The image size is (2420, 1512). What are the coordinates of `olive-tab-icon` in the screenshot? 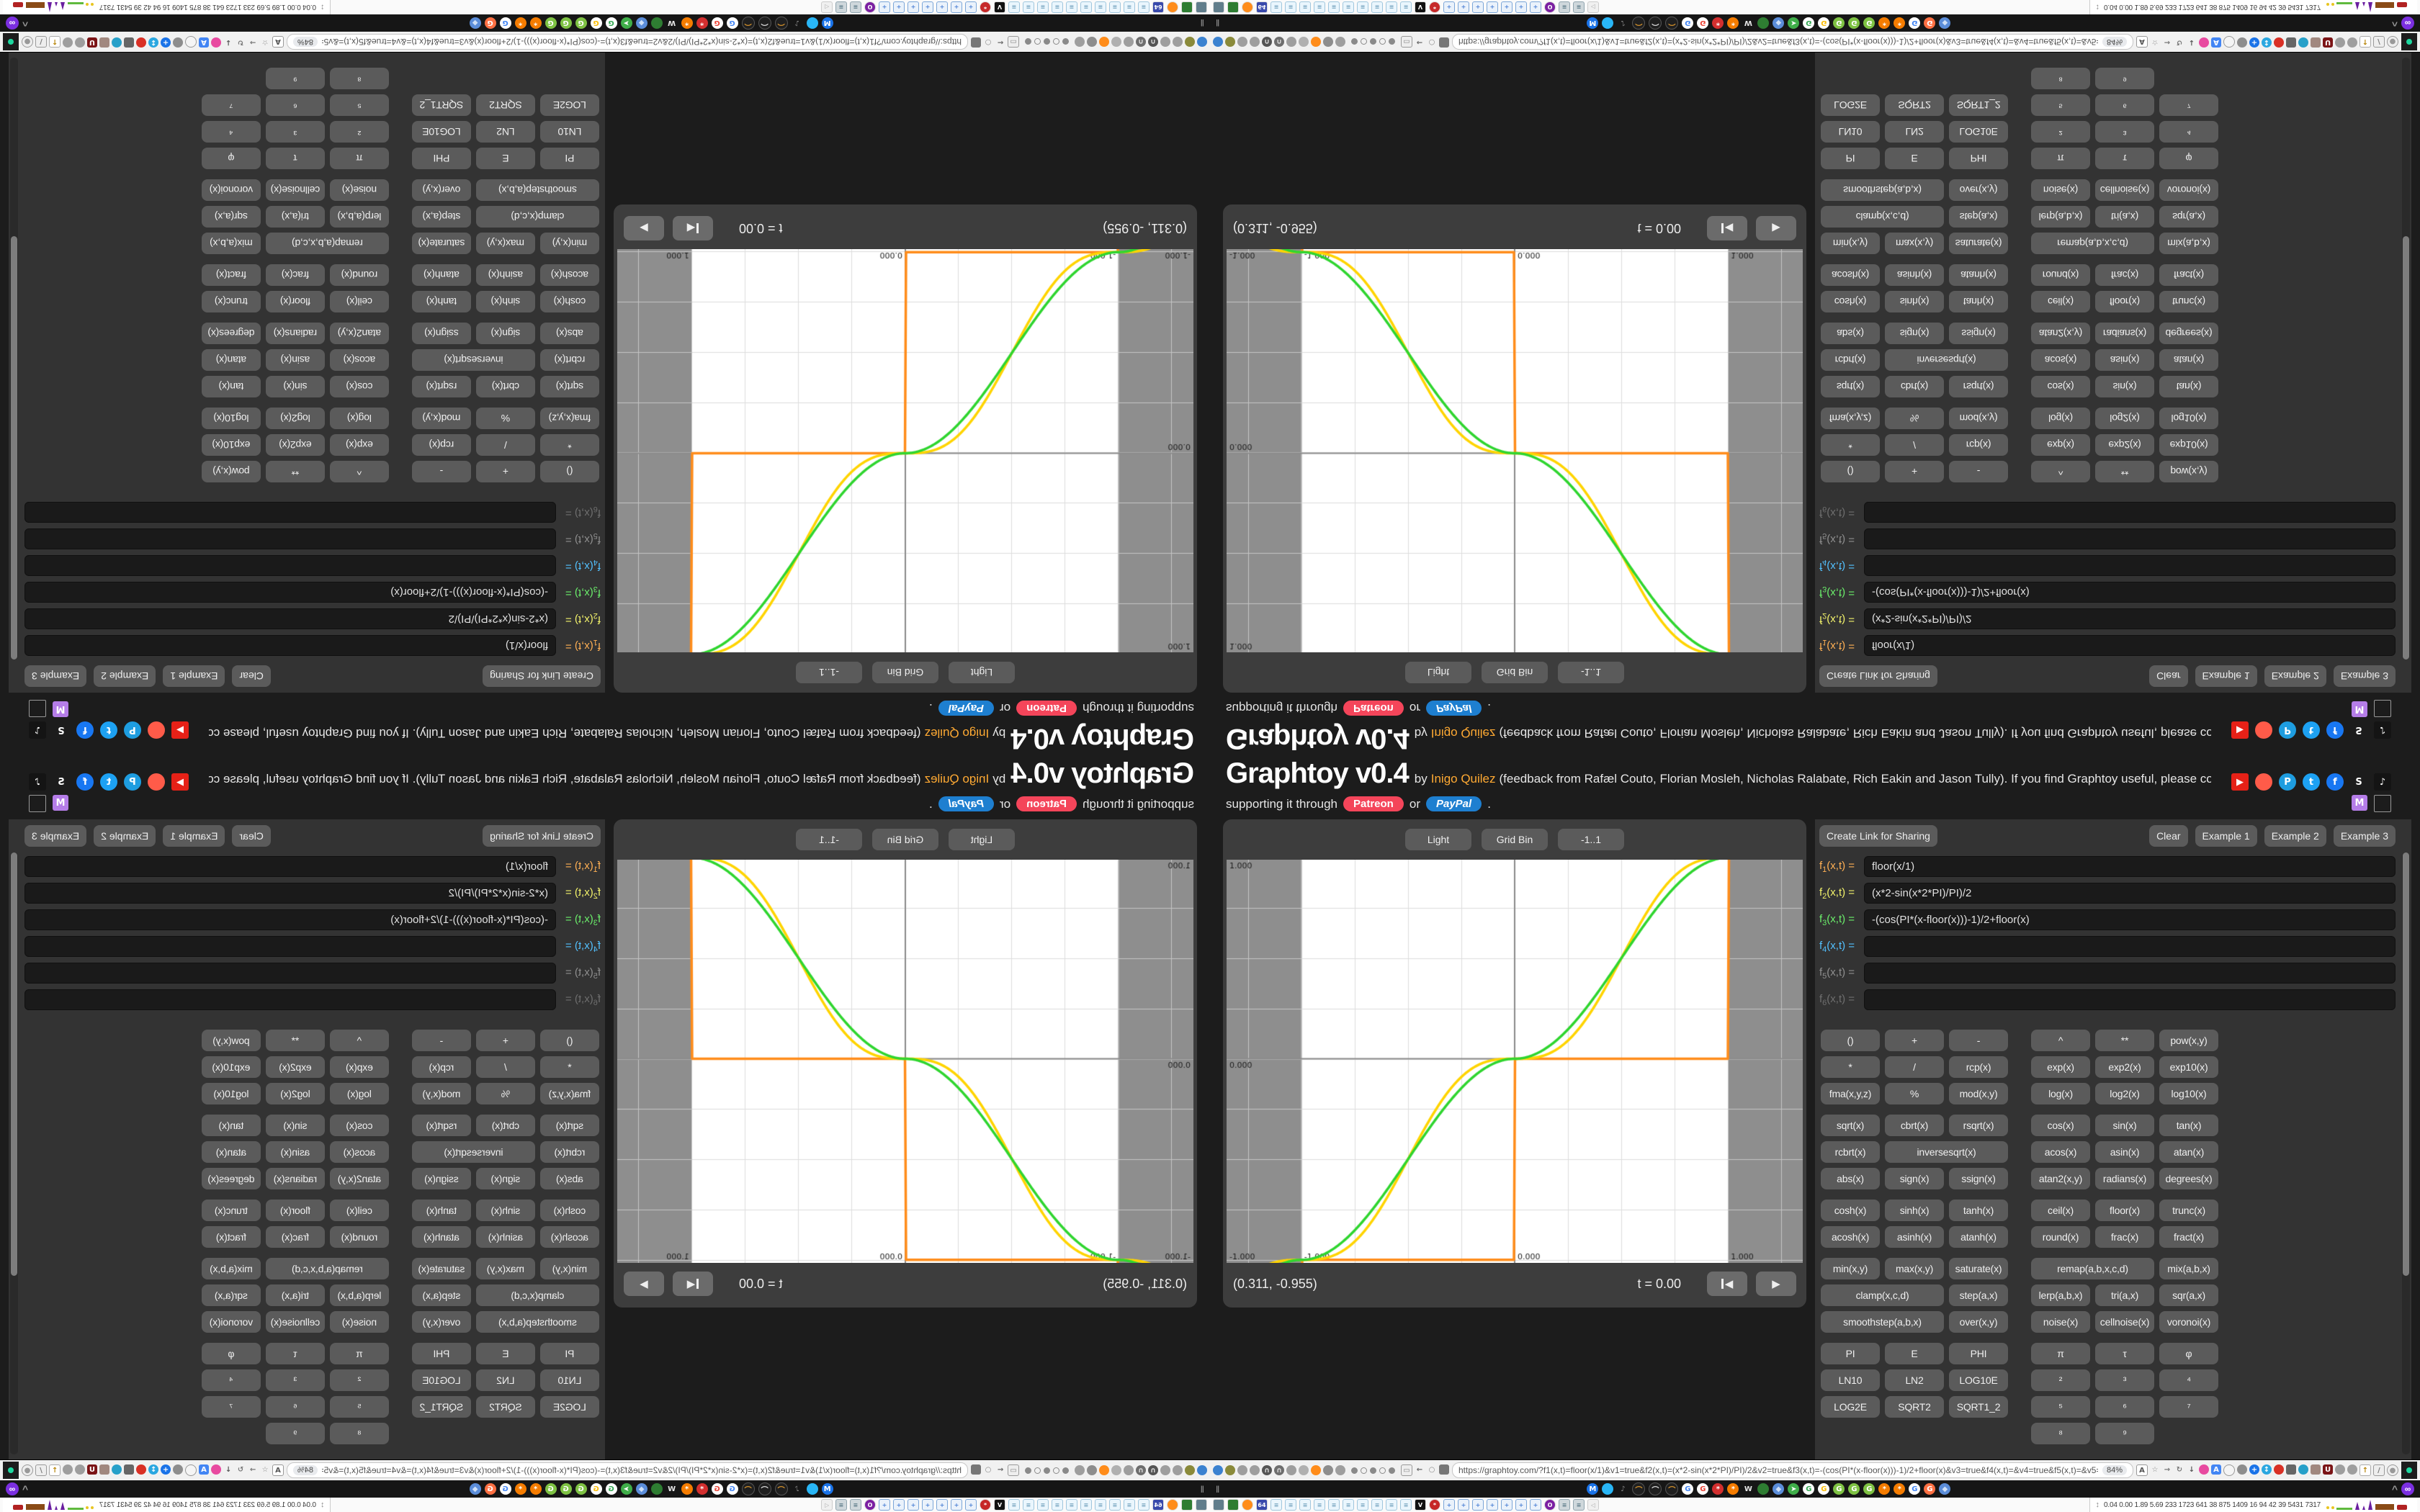 It's located at (1230, 1470).